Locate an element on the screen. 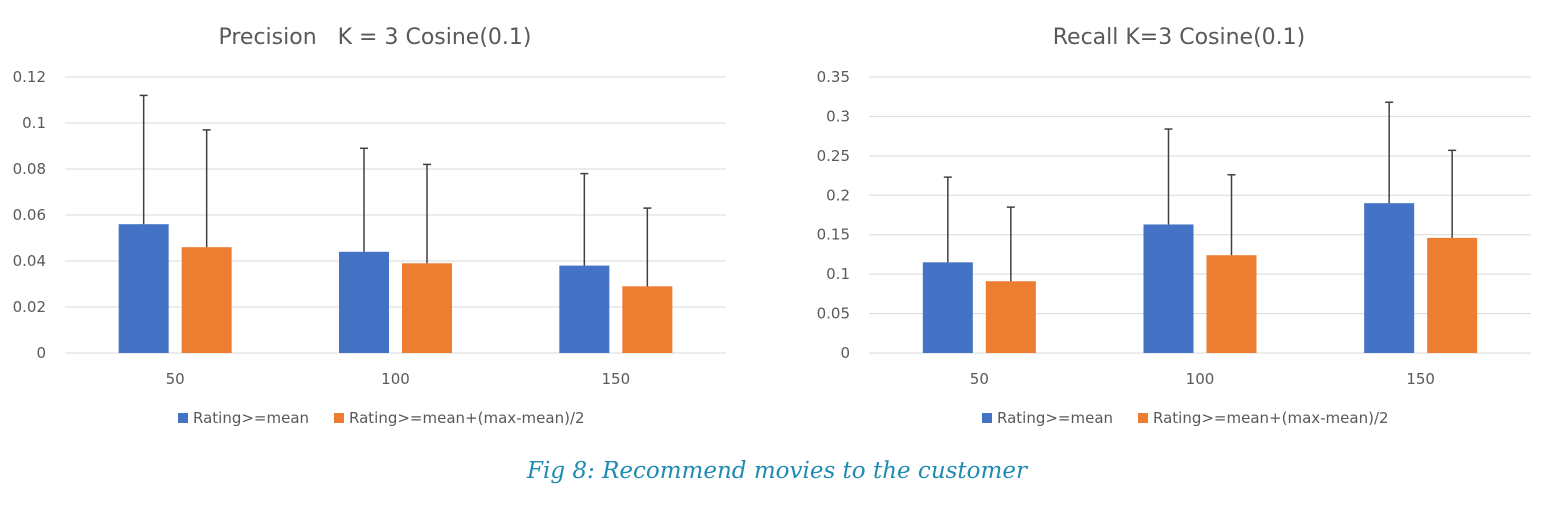 The width and height of the screenshot is (1554, 507). y-tick-label: 0.08 is located at coordinates (29, 169).